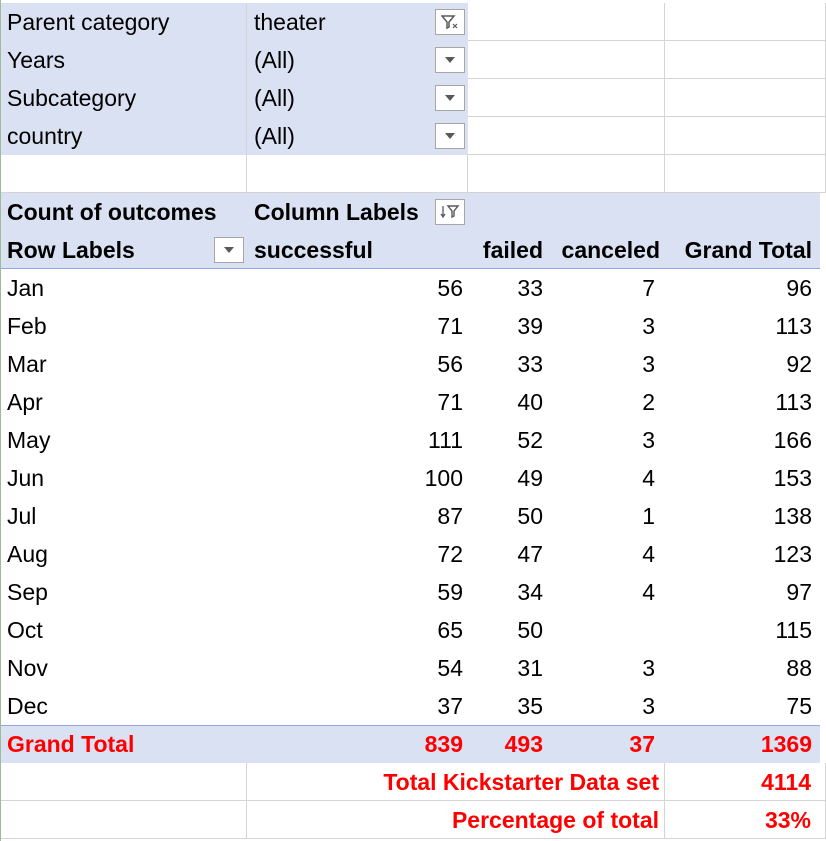 This screenshot has width=826, height=841. Describe the element at coordinates (512, 250) in the screenshot. I see `column-header: failed` at that location.